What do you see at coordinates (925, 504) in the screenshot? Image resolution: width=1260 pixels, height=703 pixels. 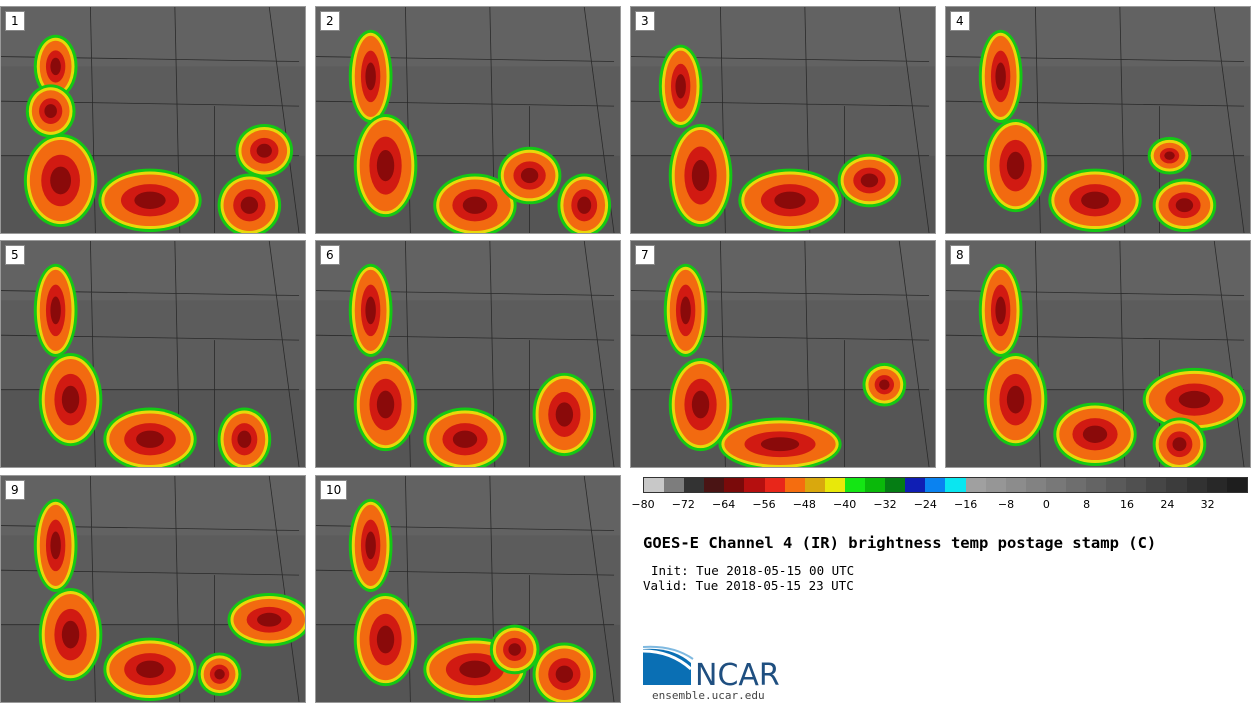 I see `colorbar-tick-label: −24` at bounding box center [925, 504].